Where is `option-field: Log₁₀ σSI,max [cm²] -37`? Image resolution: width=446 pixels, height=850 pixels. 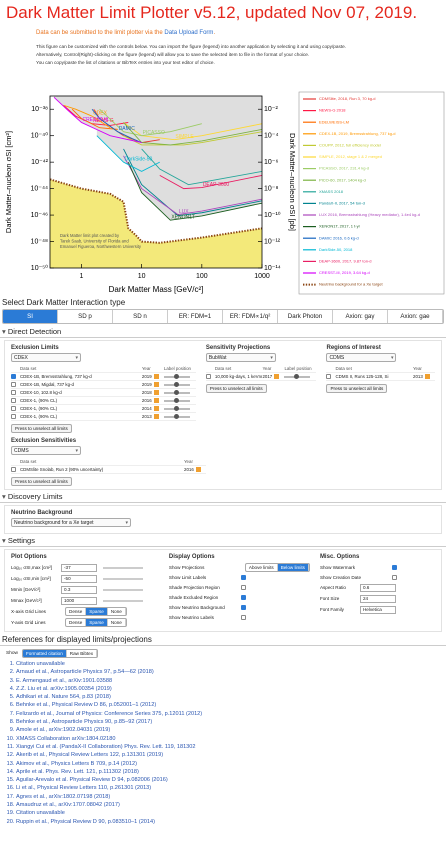
option-field: Log₁₀ σSI,max [cm²] -37 is located at coordinates (85, 567).